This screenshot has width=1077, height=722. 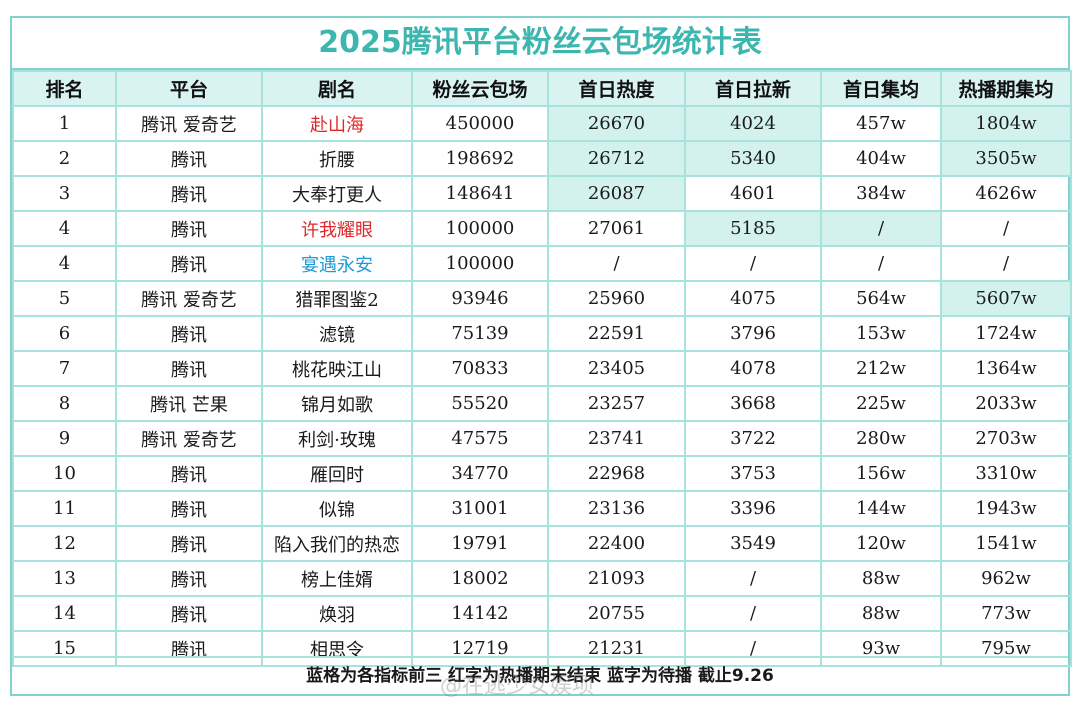 What do you see at coordinates (480, 298) in the screenshot?
I see `cell-fans: 93946` at bounding box center [480, 298].